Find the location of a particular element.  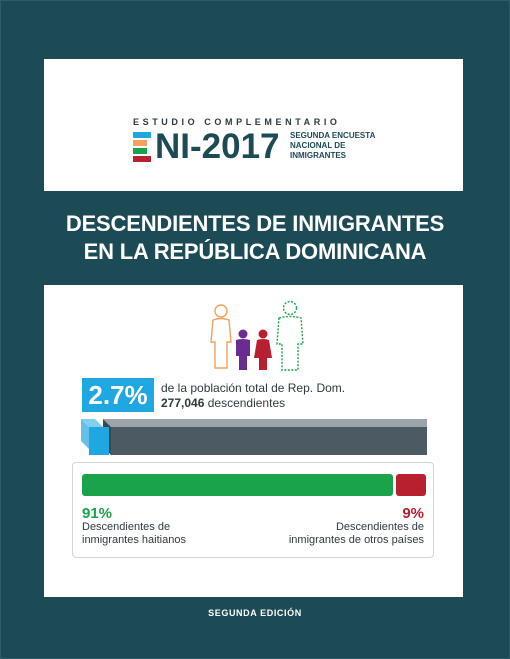

title-line-2: EN LA REPÚBLICA DOMINICANA is located at coordinates (255, 251).